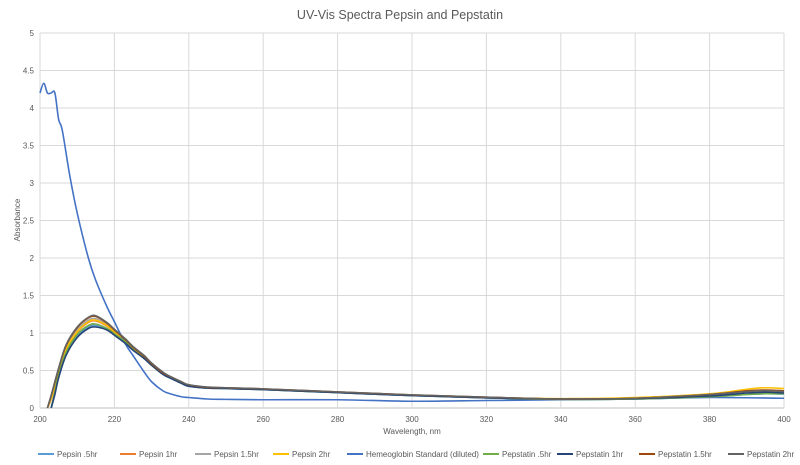  I want to click on chart-title: UV-Vis Spectra Pepsin and Pepstatin, so click(400, 15).